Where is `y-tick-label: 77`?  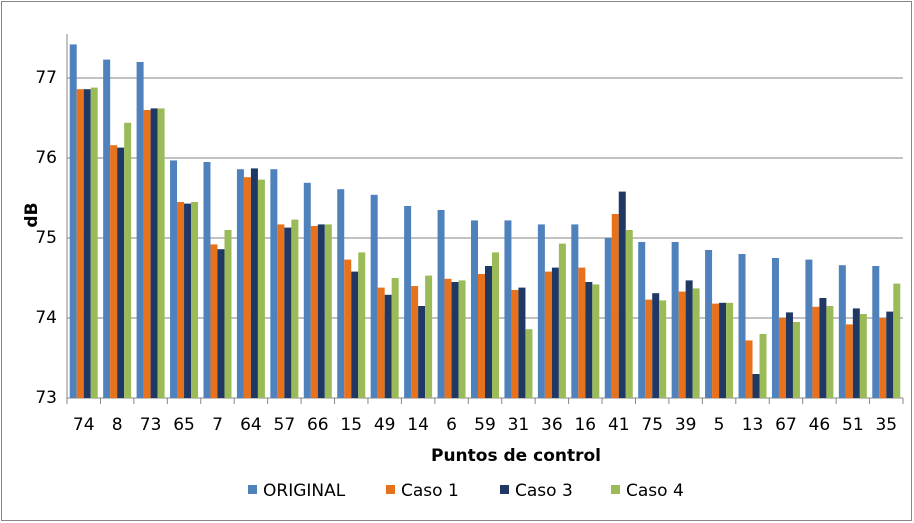
y-tick-label: 77 is located at coordinates (46, 78).